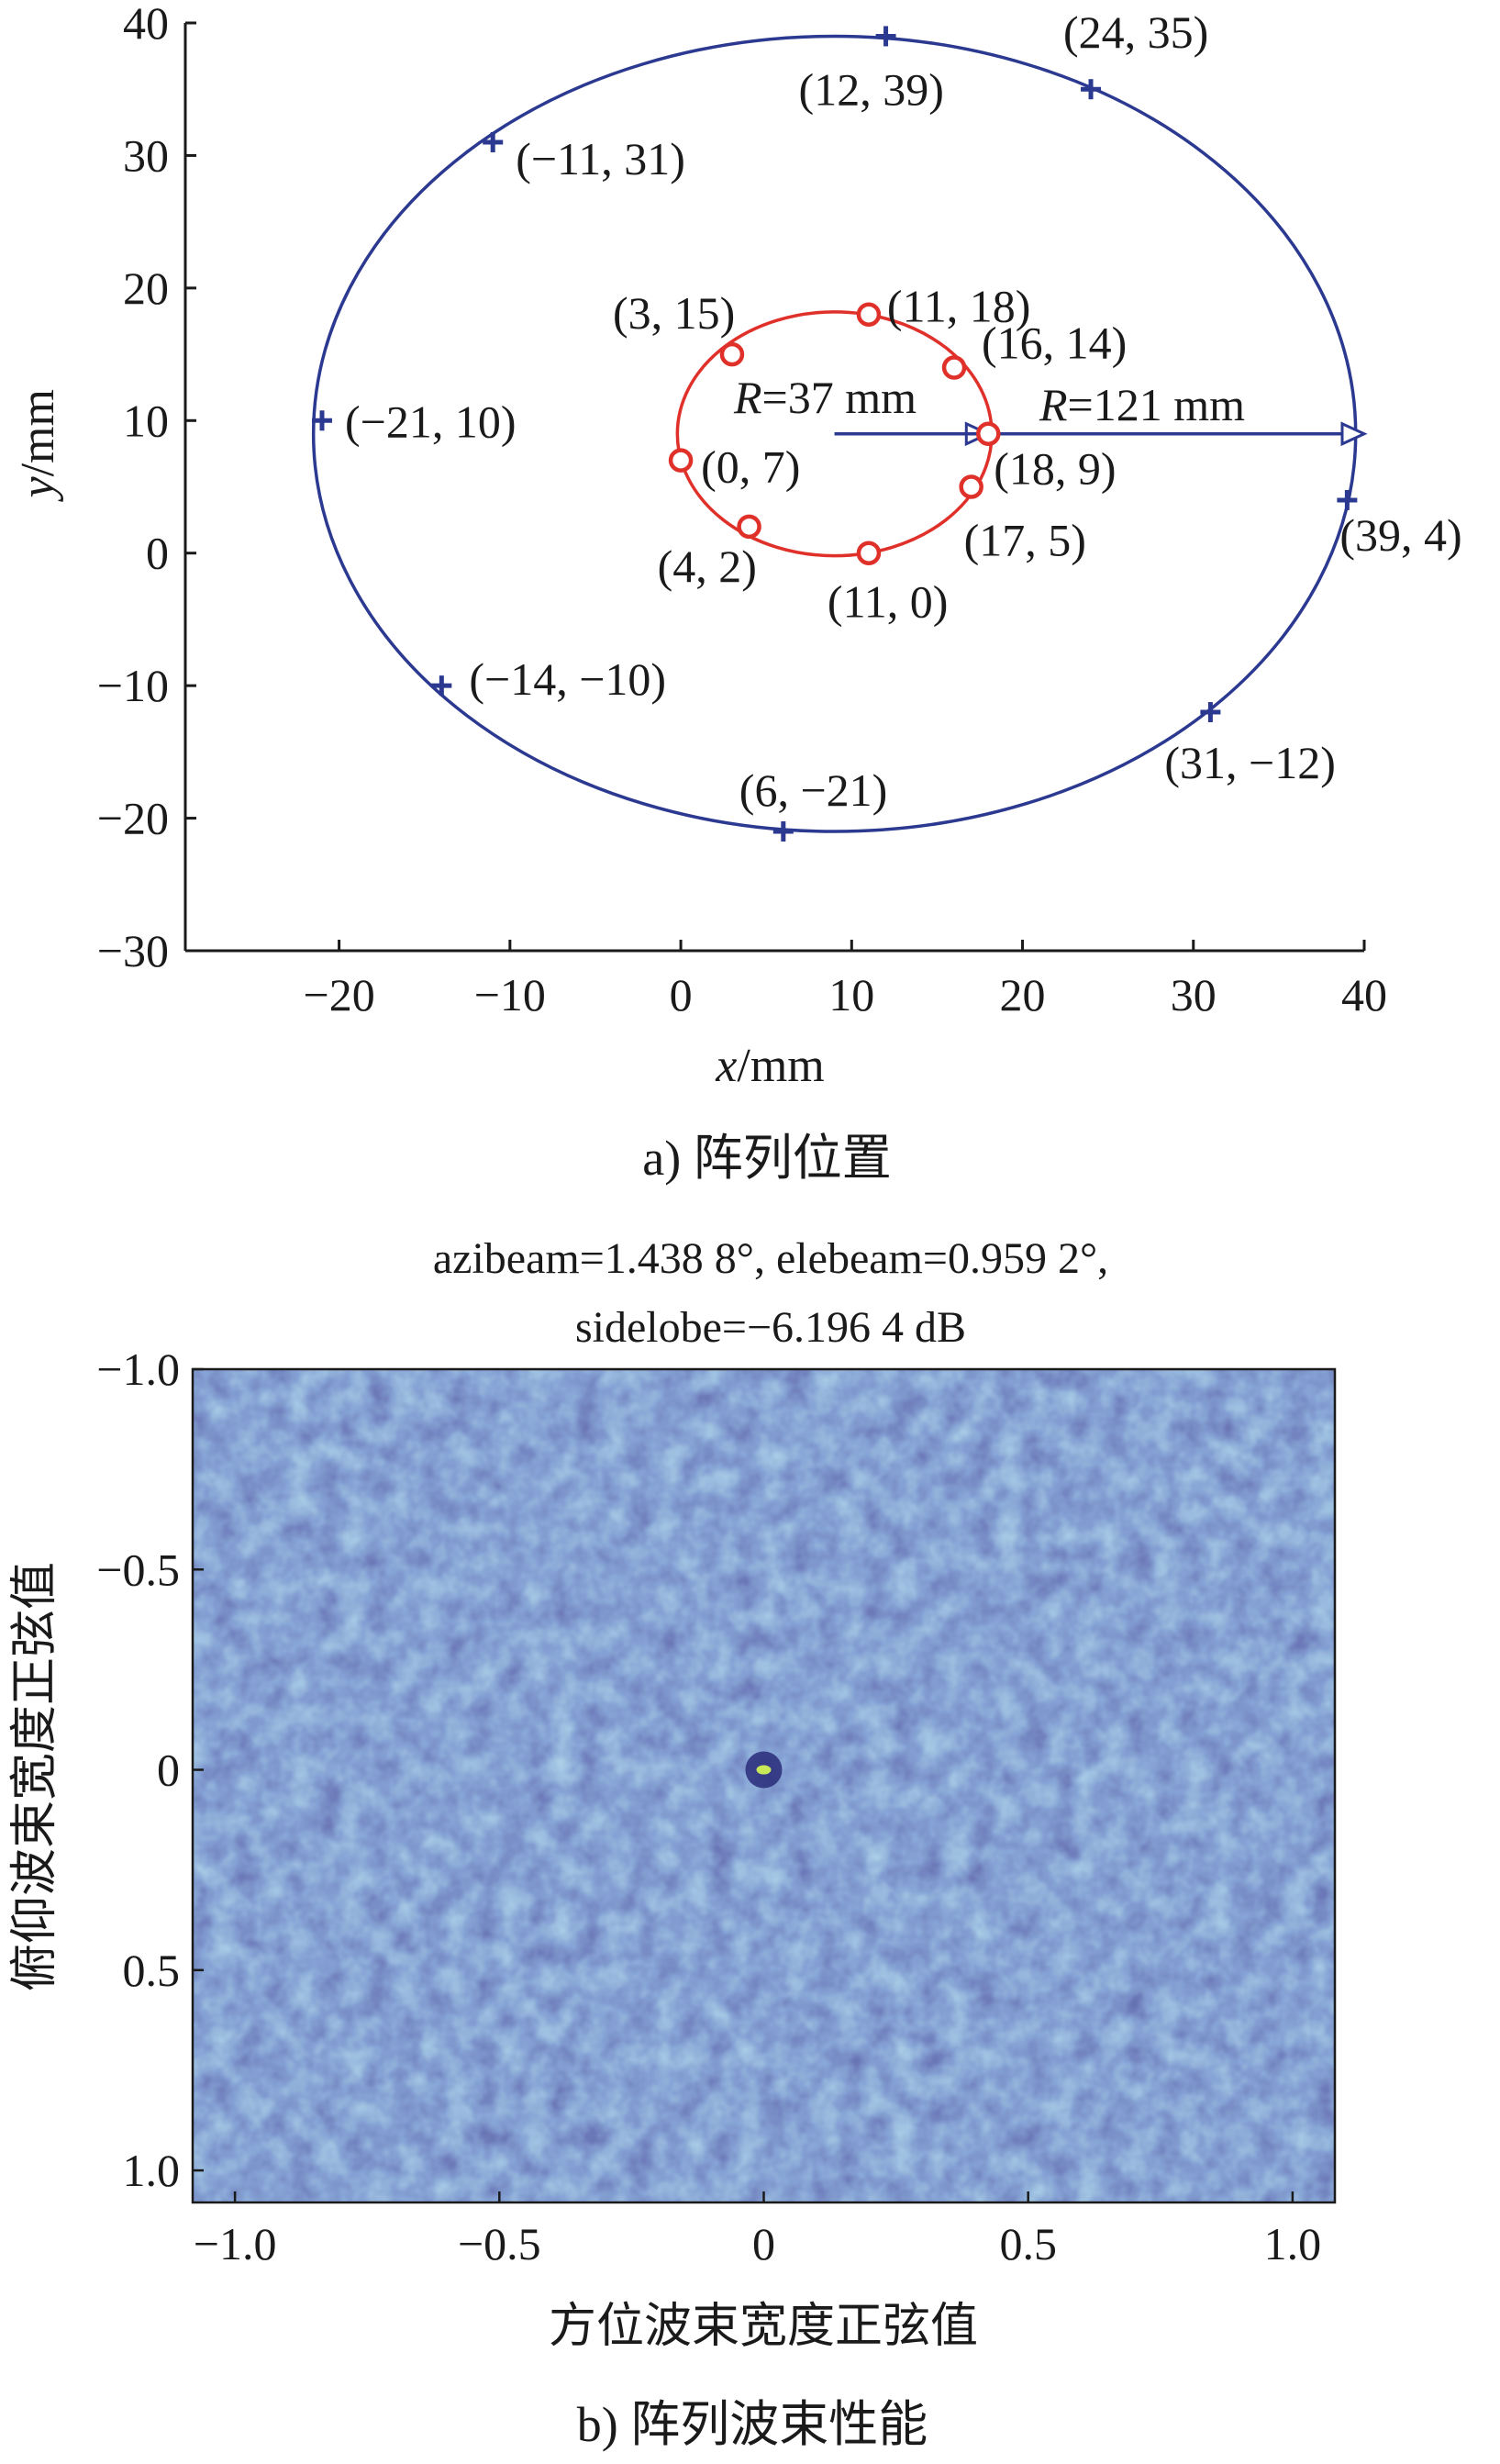 The width and height of the screenshot is (1500, 2464). Describe the element at coordinates (510, 994) in the screenshot. I see `x-tick-label: −10` at that location.